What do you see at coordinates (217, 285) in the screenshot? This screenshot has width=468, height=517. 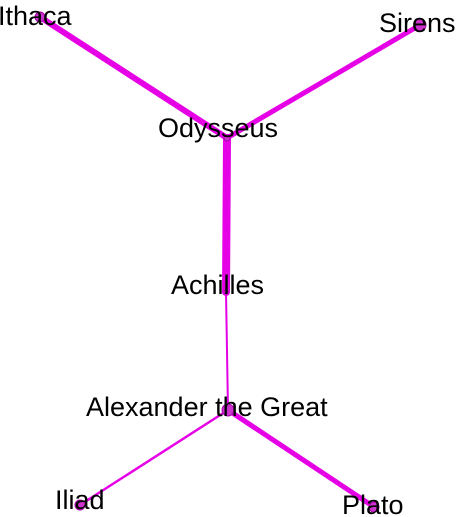 I see `node-label-achilles: Achilles` at bounding box center [217, 285].